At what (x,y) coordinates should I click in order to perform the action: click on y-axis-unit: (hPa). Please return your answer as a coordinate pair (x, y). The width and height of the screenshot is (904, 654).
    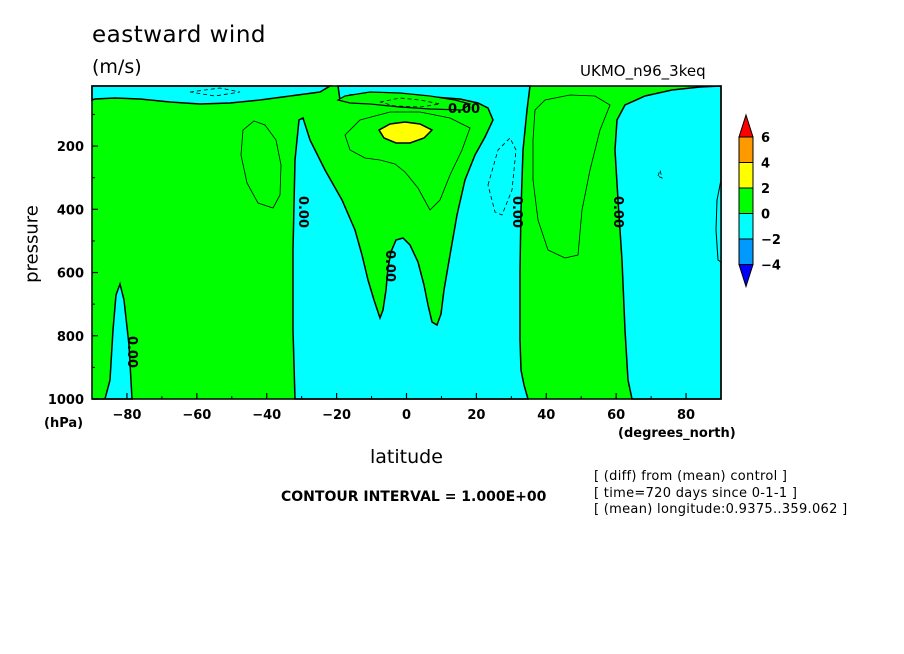
    Looking at the image, I should click on (64, 423).